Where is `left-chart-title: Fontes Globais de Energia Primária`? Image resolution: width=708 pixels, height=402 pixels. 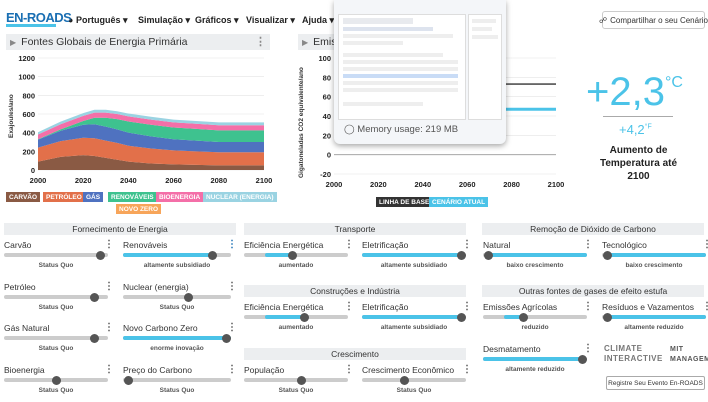 left-chart-title: Fontes Globais de Energia Primária is located at coordinates (104, 42).